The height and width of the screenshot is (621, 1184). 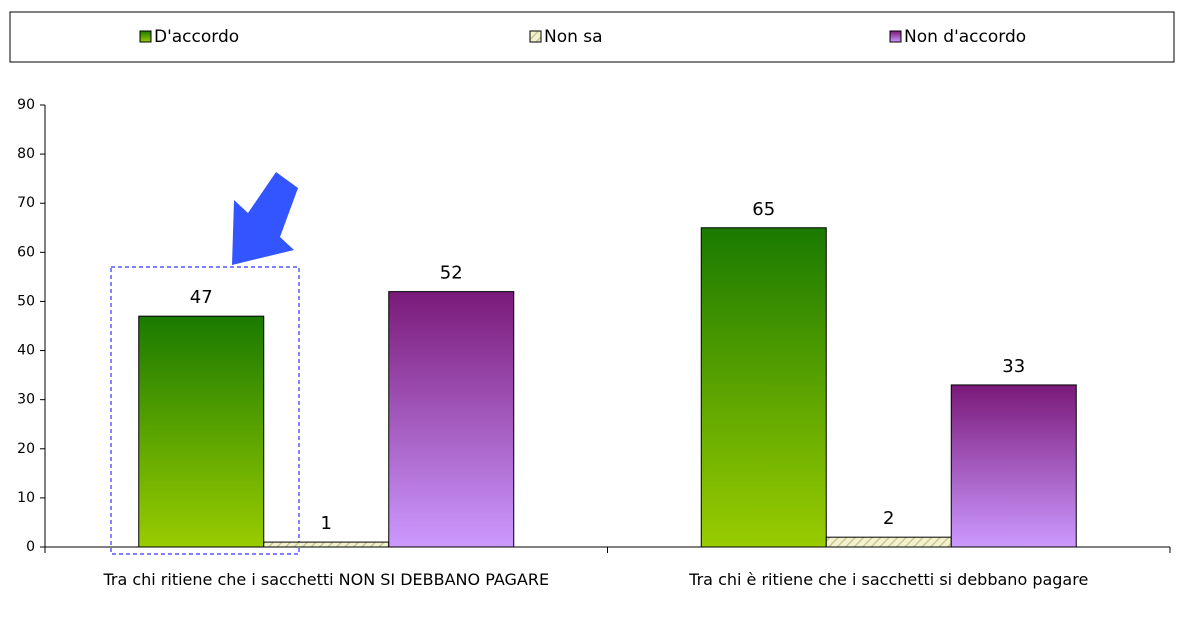 What do you see at coordinates (26, 105) in the screenshot?
I see `y-tick-label: 90` at bounding box center [26, 105].